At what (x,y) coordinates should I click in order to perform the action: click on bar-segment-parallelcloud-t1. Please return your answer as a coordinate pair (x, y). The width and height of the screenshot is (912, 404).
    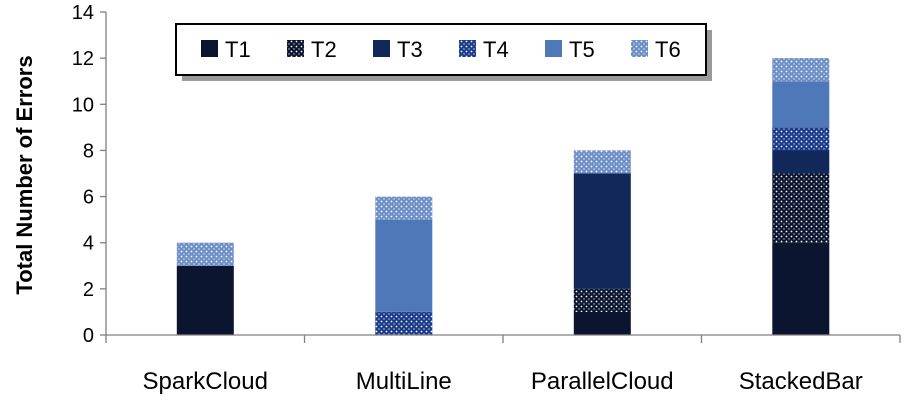
    Looking at the image, I should click on (602, 323).